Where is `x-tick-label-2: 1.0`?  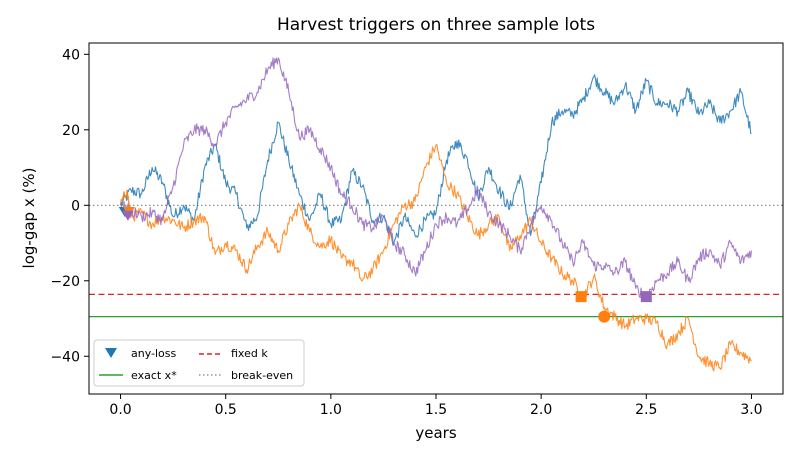
x-tick-label-2: 1.0 is located at coordinates (331, 410).